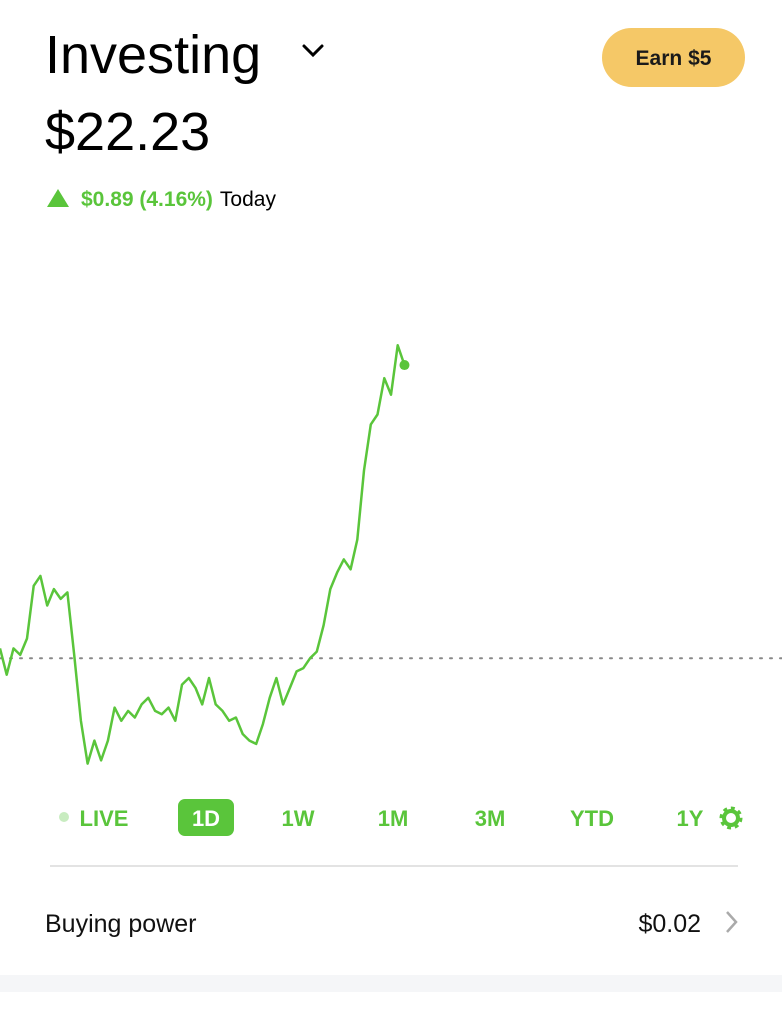 The height and width of the screenshot is (1029, 782). Describe the element at coordinates (404, 365) in the screenshot. I see `current-point` at that location.